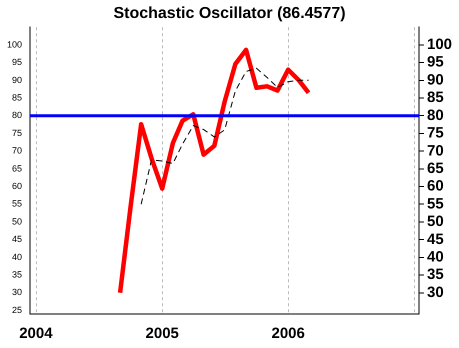 Image resolution: width=459 pixels, height=348 pixels. Describe the element at coordinates (435, 292) in the screenshot. I see `y2-tick-label: 30` at that location.